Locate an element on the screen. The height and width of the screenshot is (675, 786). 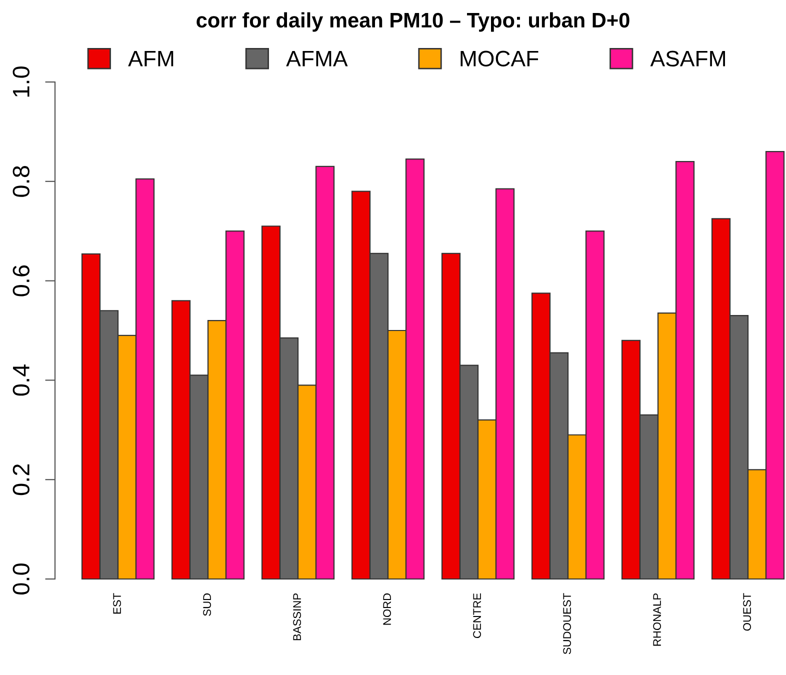
legend-label: ASAFM is located at coordinates (687, 58).